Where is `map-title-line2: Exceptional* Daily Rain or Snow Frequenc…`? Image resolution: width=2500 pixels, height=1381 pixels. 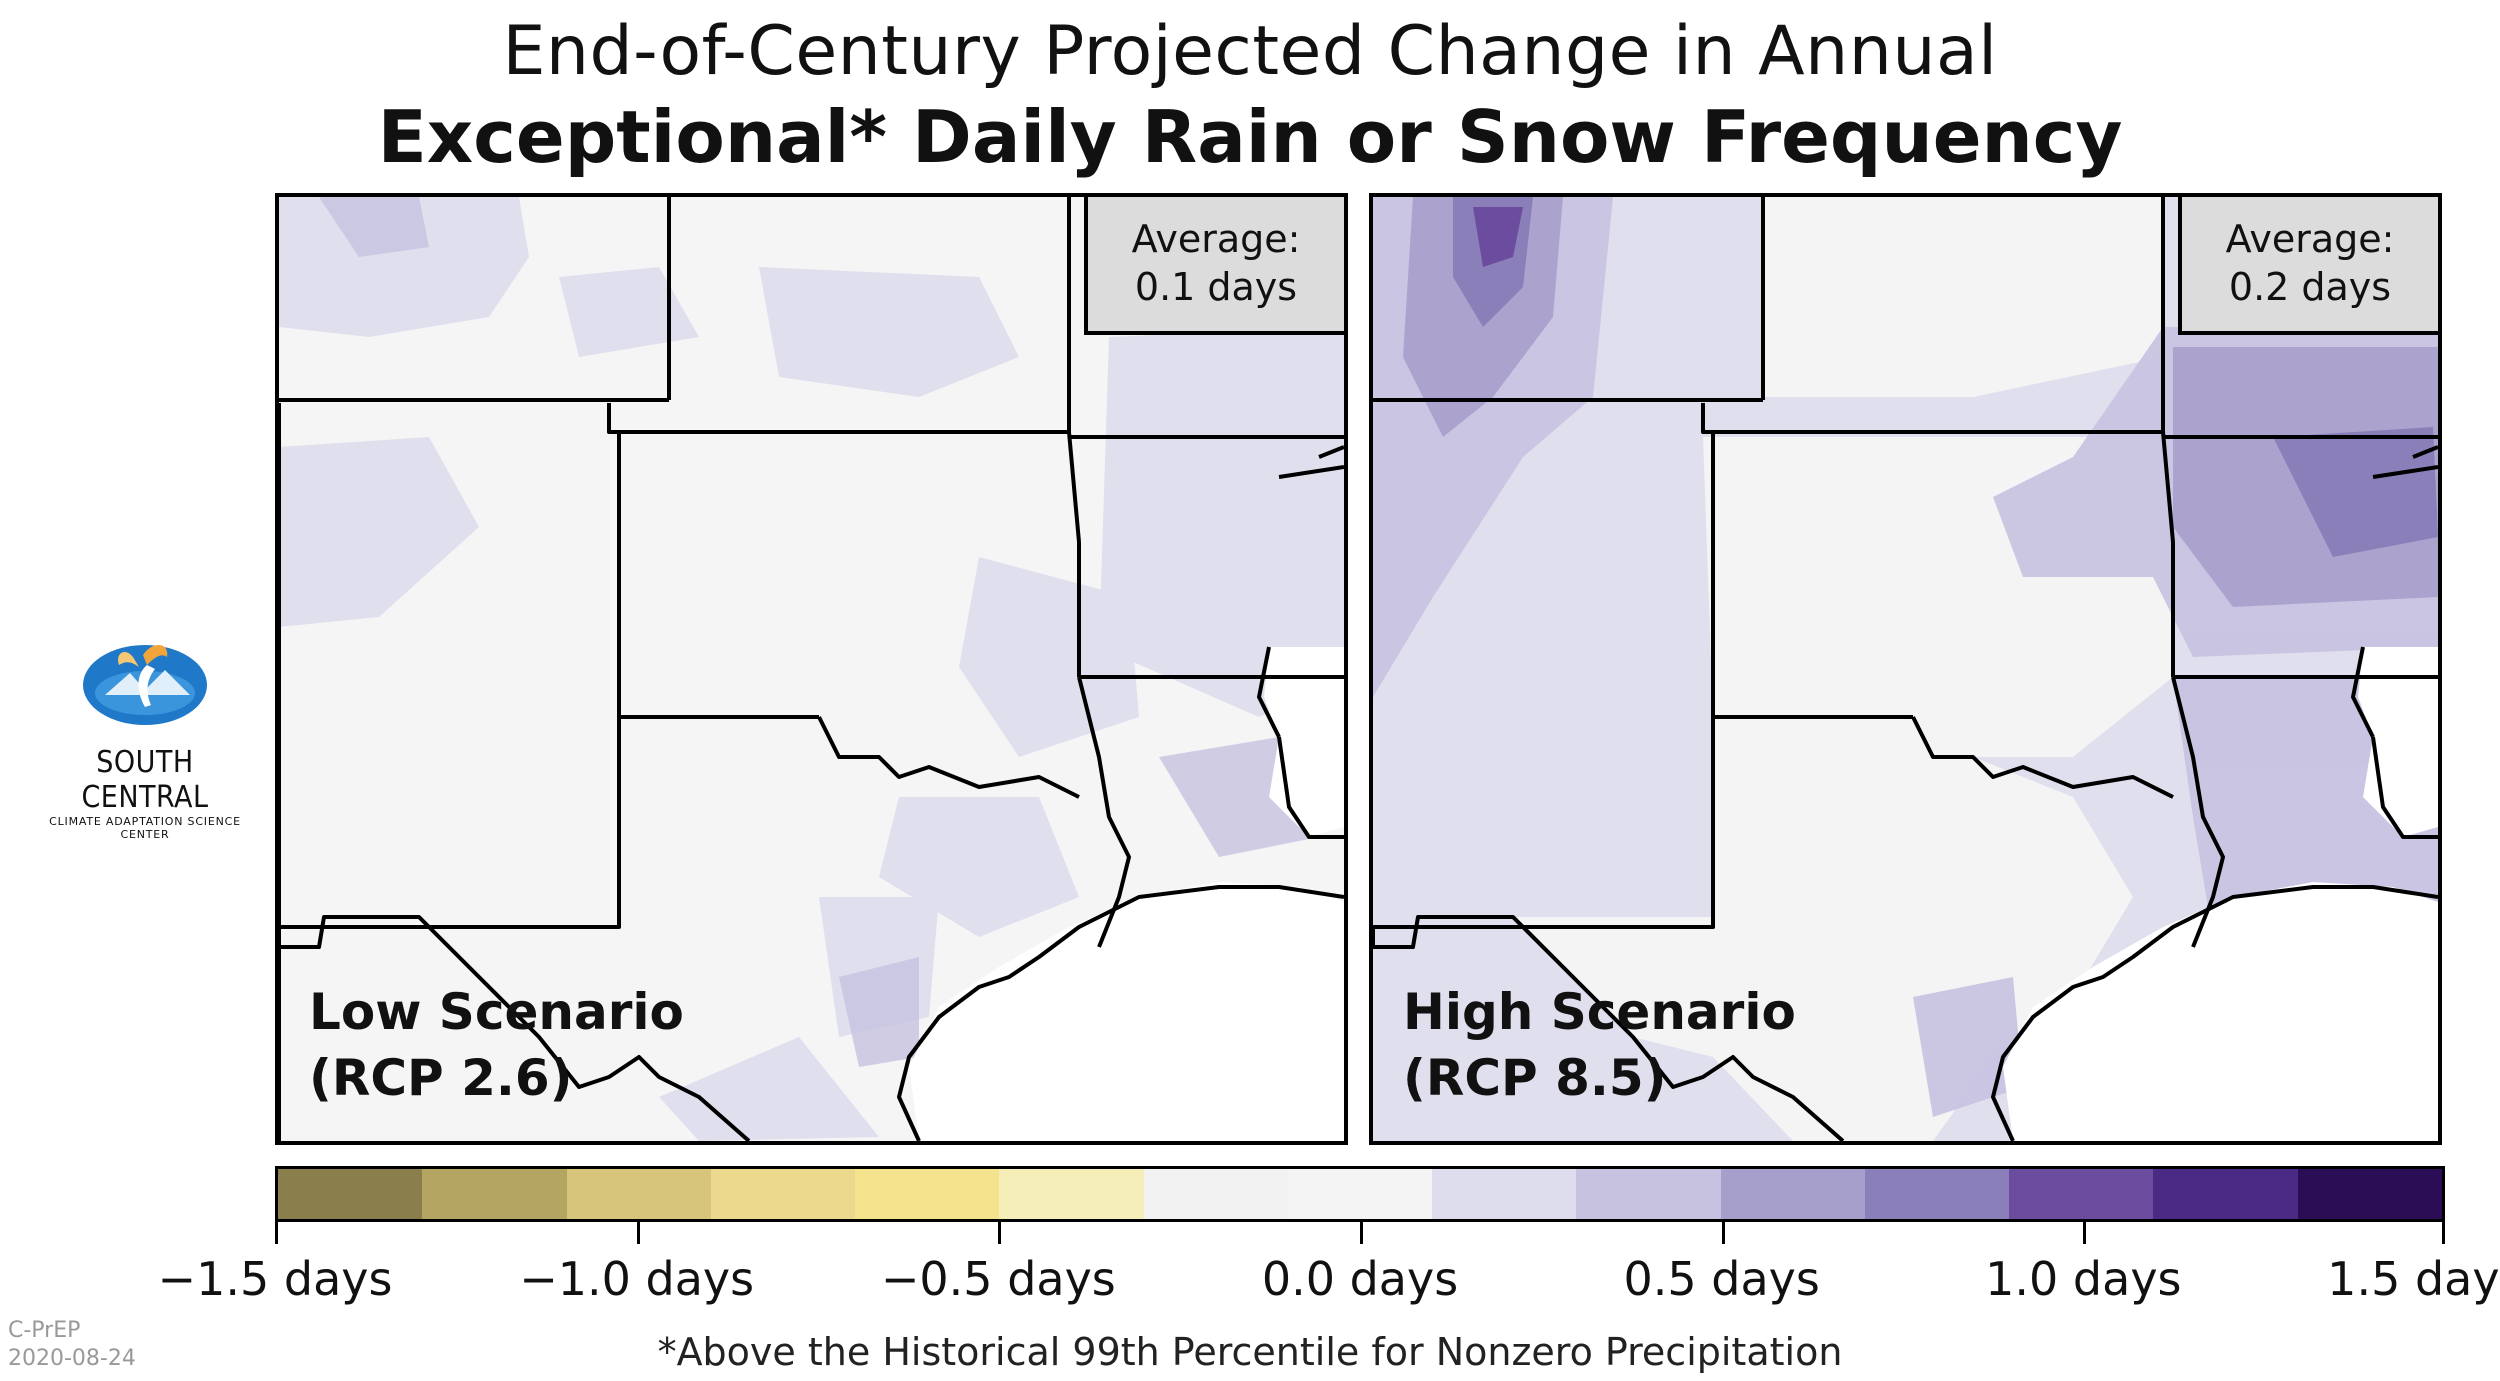
map-title-line2: Exceptional* Daily Rain or Snow Frequenc… is located at coordinates (1250, 137).